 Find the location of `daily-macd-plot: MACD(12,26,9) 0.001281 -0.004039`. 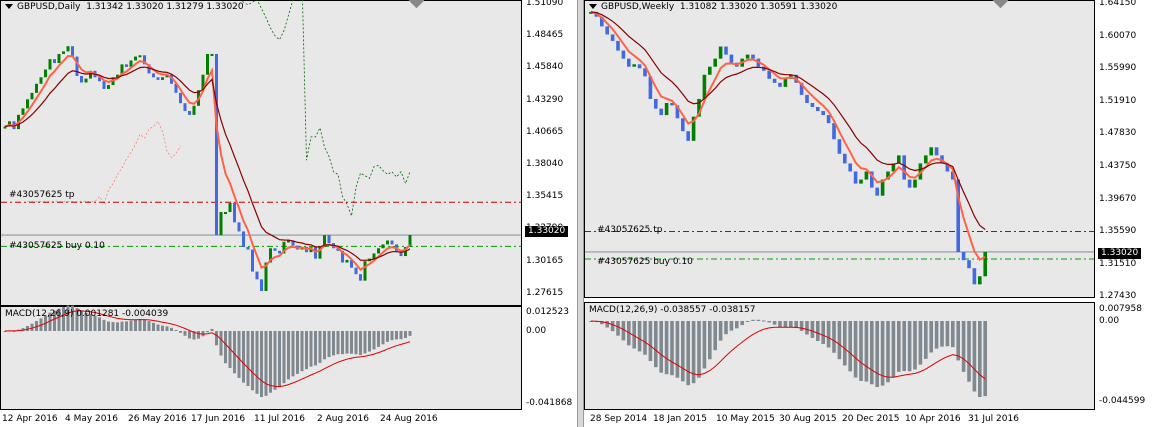

daily-macd-plot: MACD(12,26,9) 0.001281 -0.004039 is located at coordinates (261, 357).